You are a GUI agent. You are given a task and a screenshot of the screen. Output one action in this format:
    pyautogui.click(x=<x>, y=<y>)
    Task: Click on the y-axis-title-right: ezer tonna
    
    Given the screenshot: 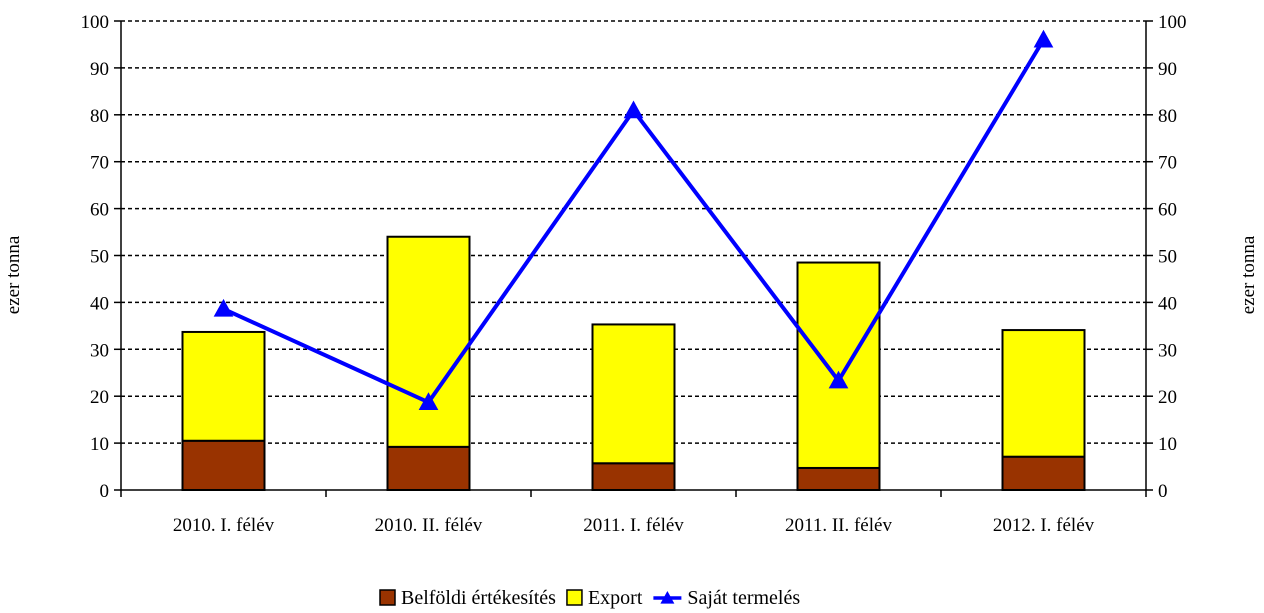 What is the action you would take?
    pyautogui.click(x=1248, y=274)
    